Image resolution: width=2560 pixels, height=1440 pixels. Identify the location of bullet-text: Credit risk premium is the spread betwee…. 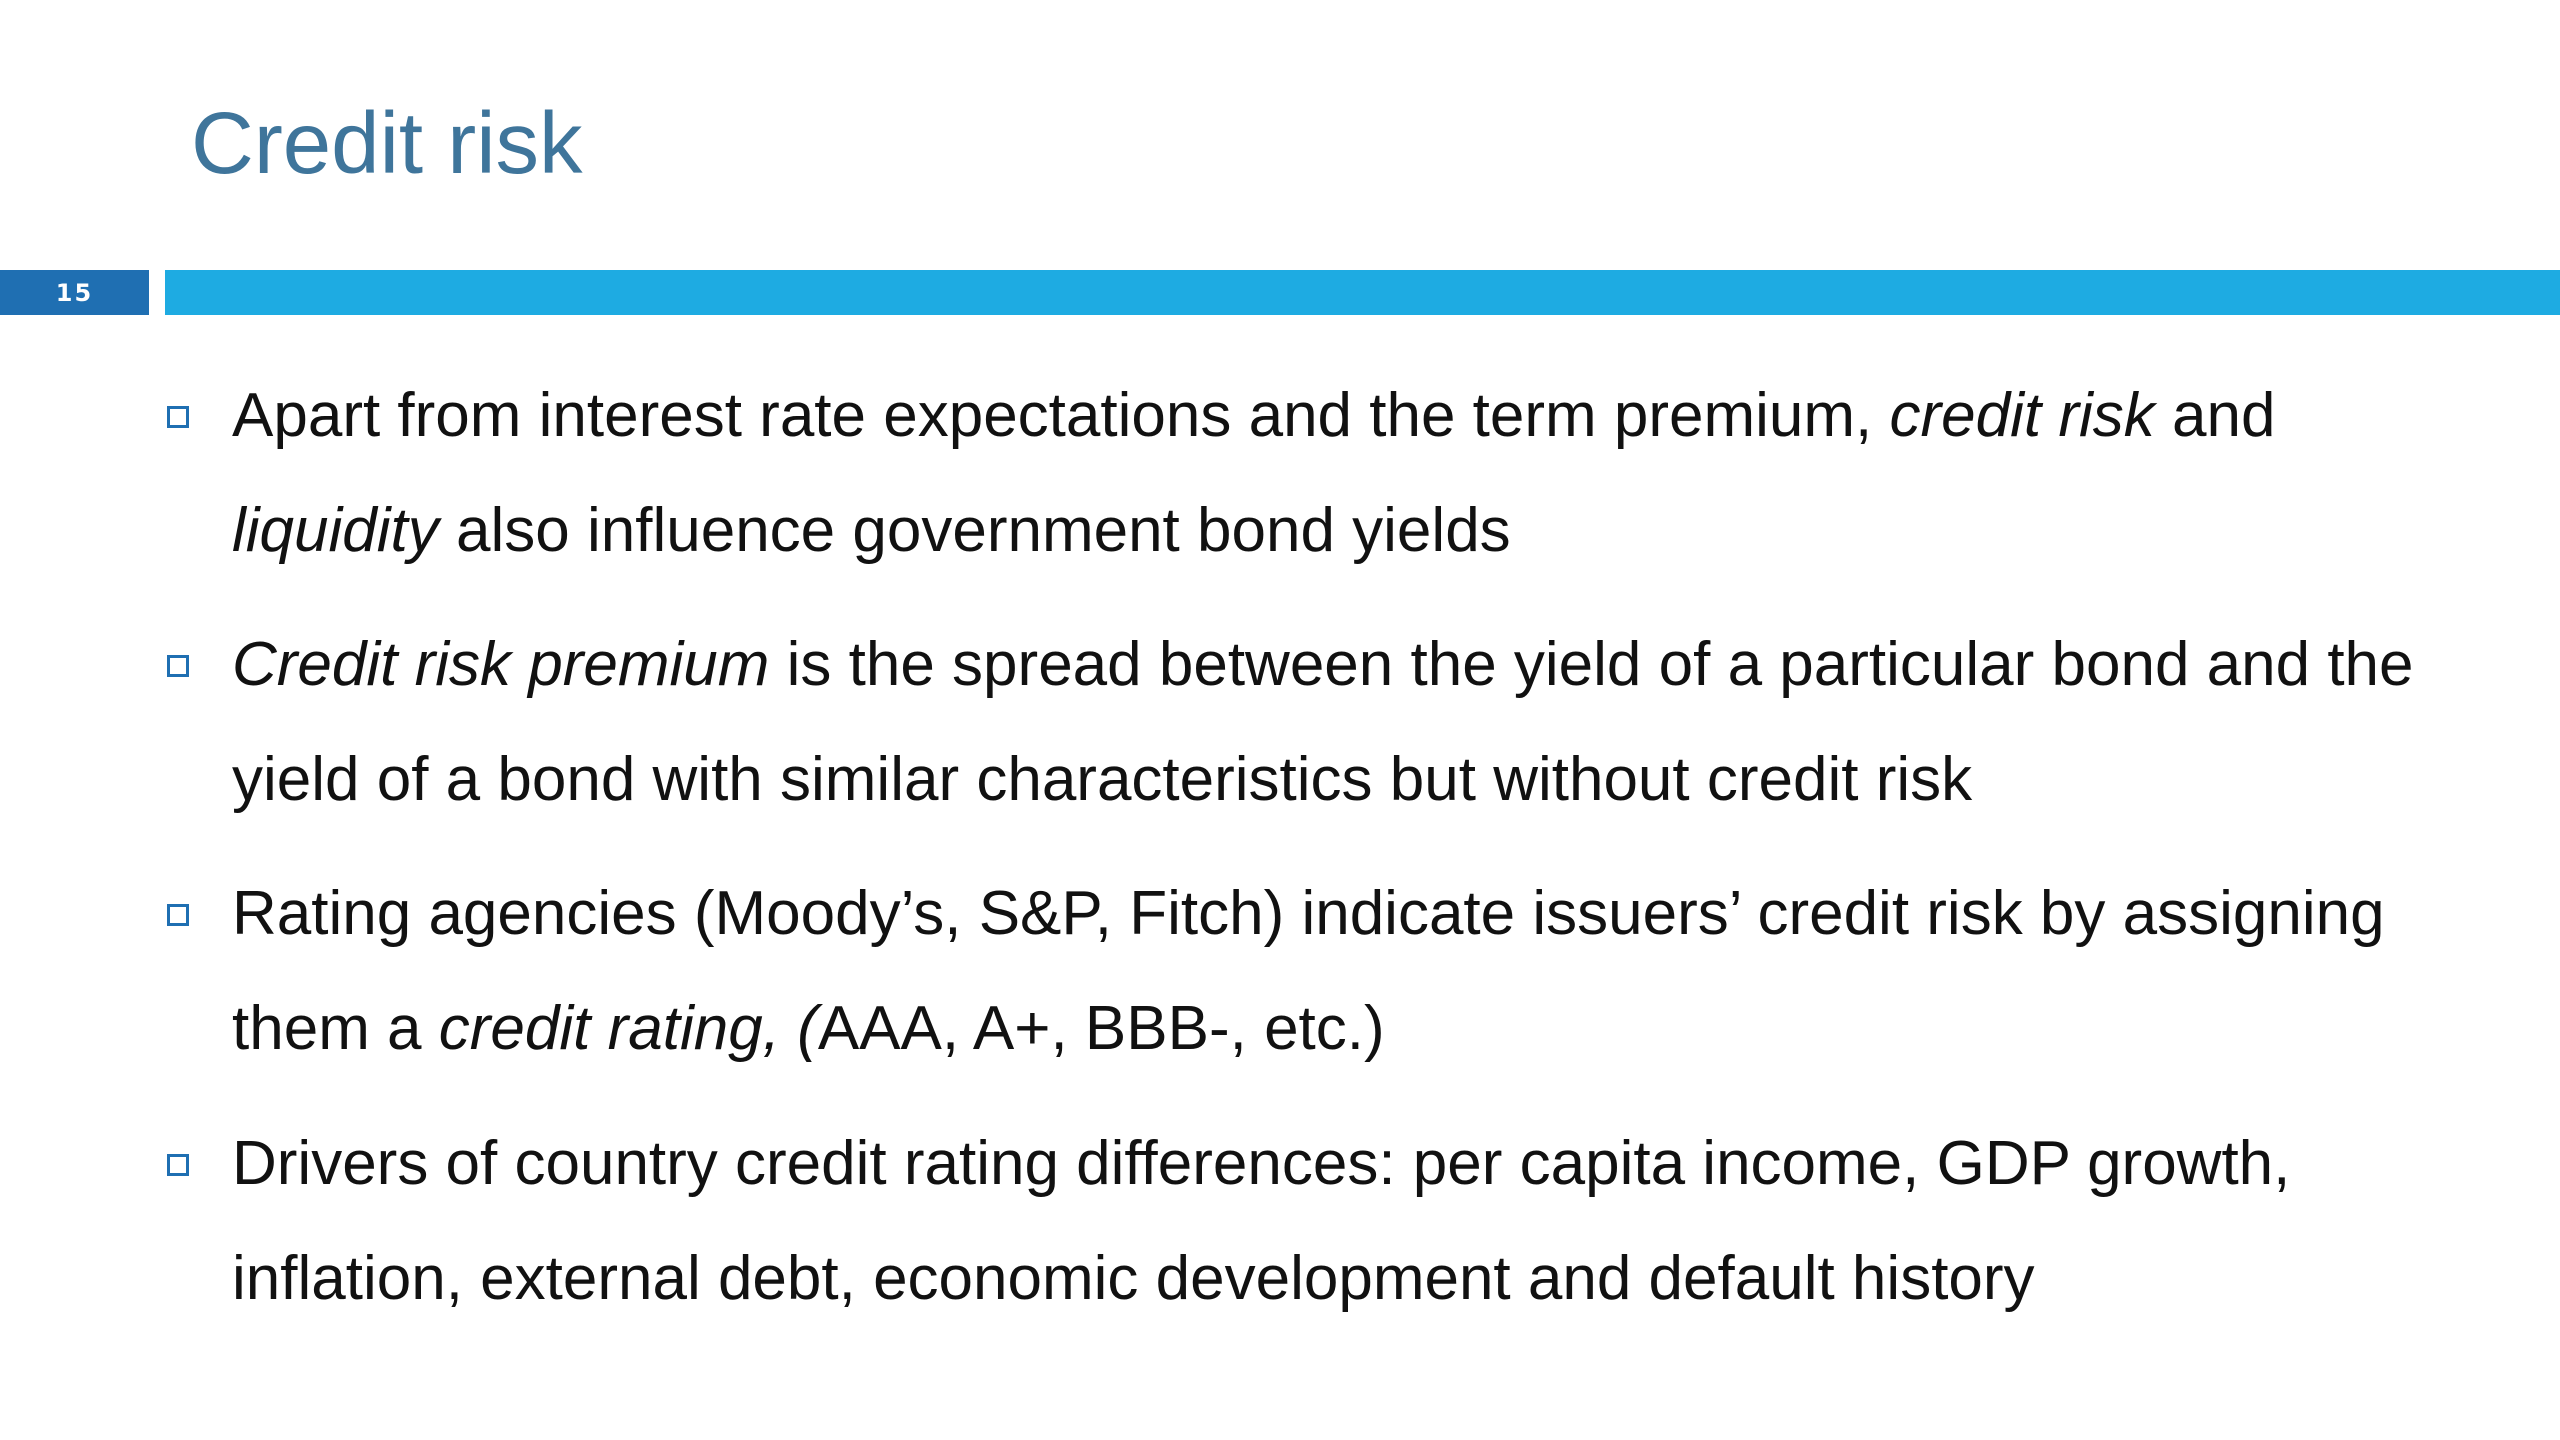
(1352, 722).